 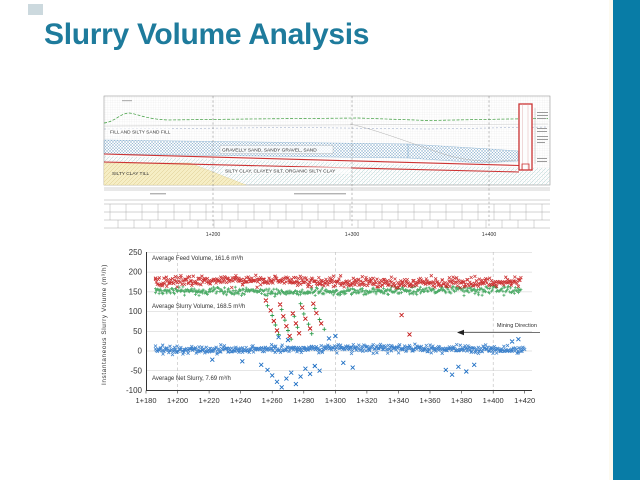 I want to click on layer-label-till: SILTY CLAY TILL, so click(x=130, y=174).